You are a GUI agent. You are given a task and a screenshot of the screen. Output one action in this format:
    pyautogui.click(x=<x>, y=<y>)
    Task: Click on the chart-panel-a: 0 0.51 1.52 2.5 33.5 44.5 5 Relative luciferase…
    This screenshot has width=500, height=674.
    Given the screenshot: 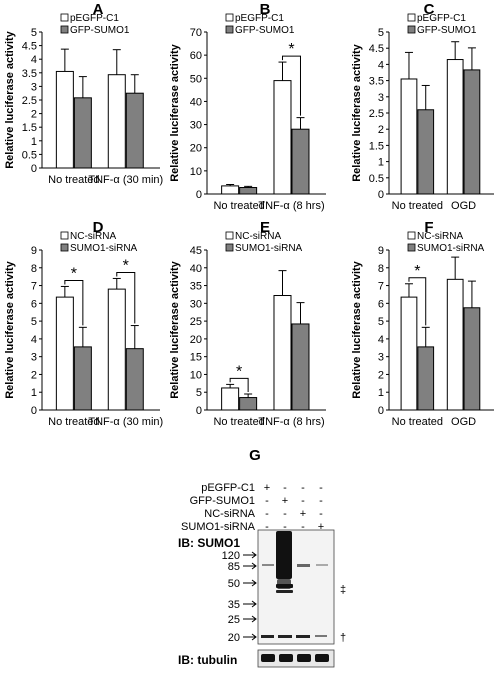 What is the action you would take?
    pyautogui.click(x=83, y=99)
    